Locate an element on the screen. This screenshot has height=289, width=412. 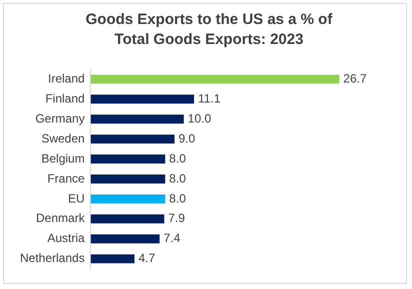
chart-title: Goods Exports to the US as a % of Total Goods Exports: 2023 is located at coordinates (209, 30).